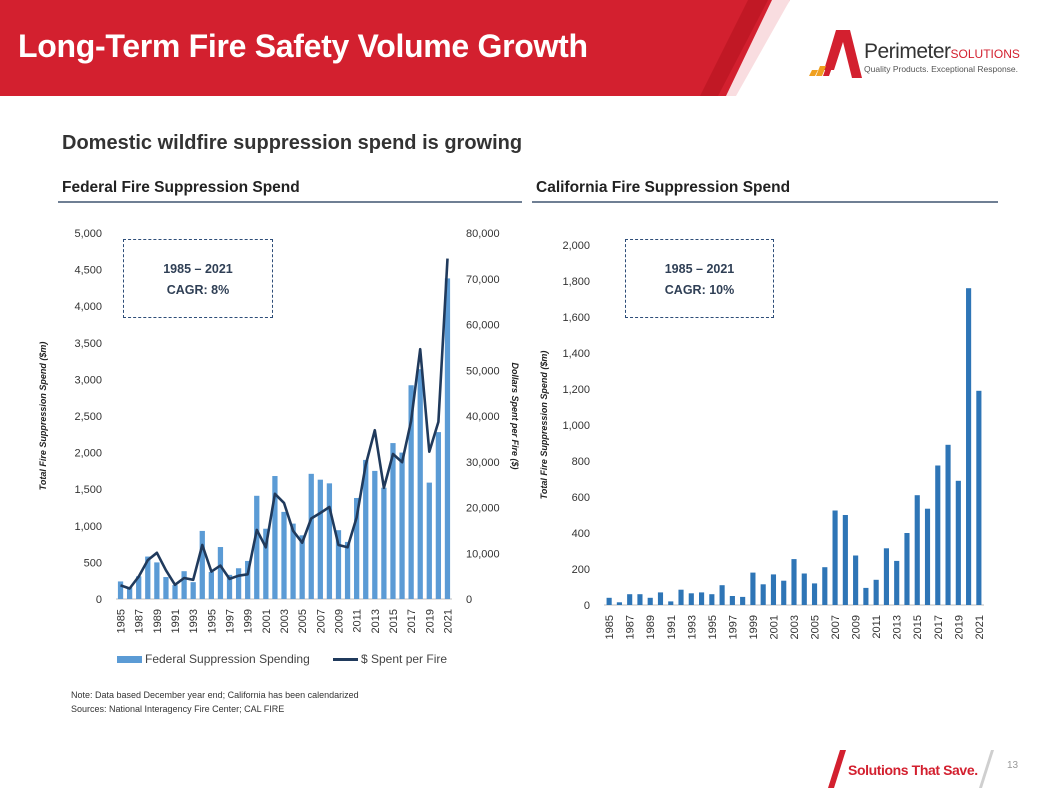  Describe the element at coordinates (88, 307) in the screenshot. I see `y-tick-label: 4,000` at that location.